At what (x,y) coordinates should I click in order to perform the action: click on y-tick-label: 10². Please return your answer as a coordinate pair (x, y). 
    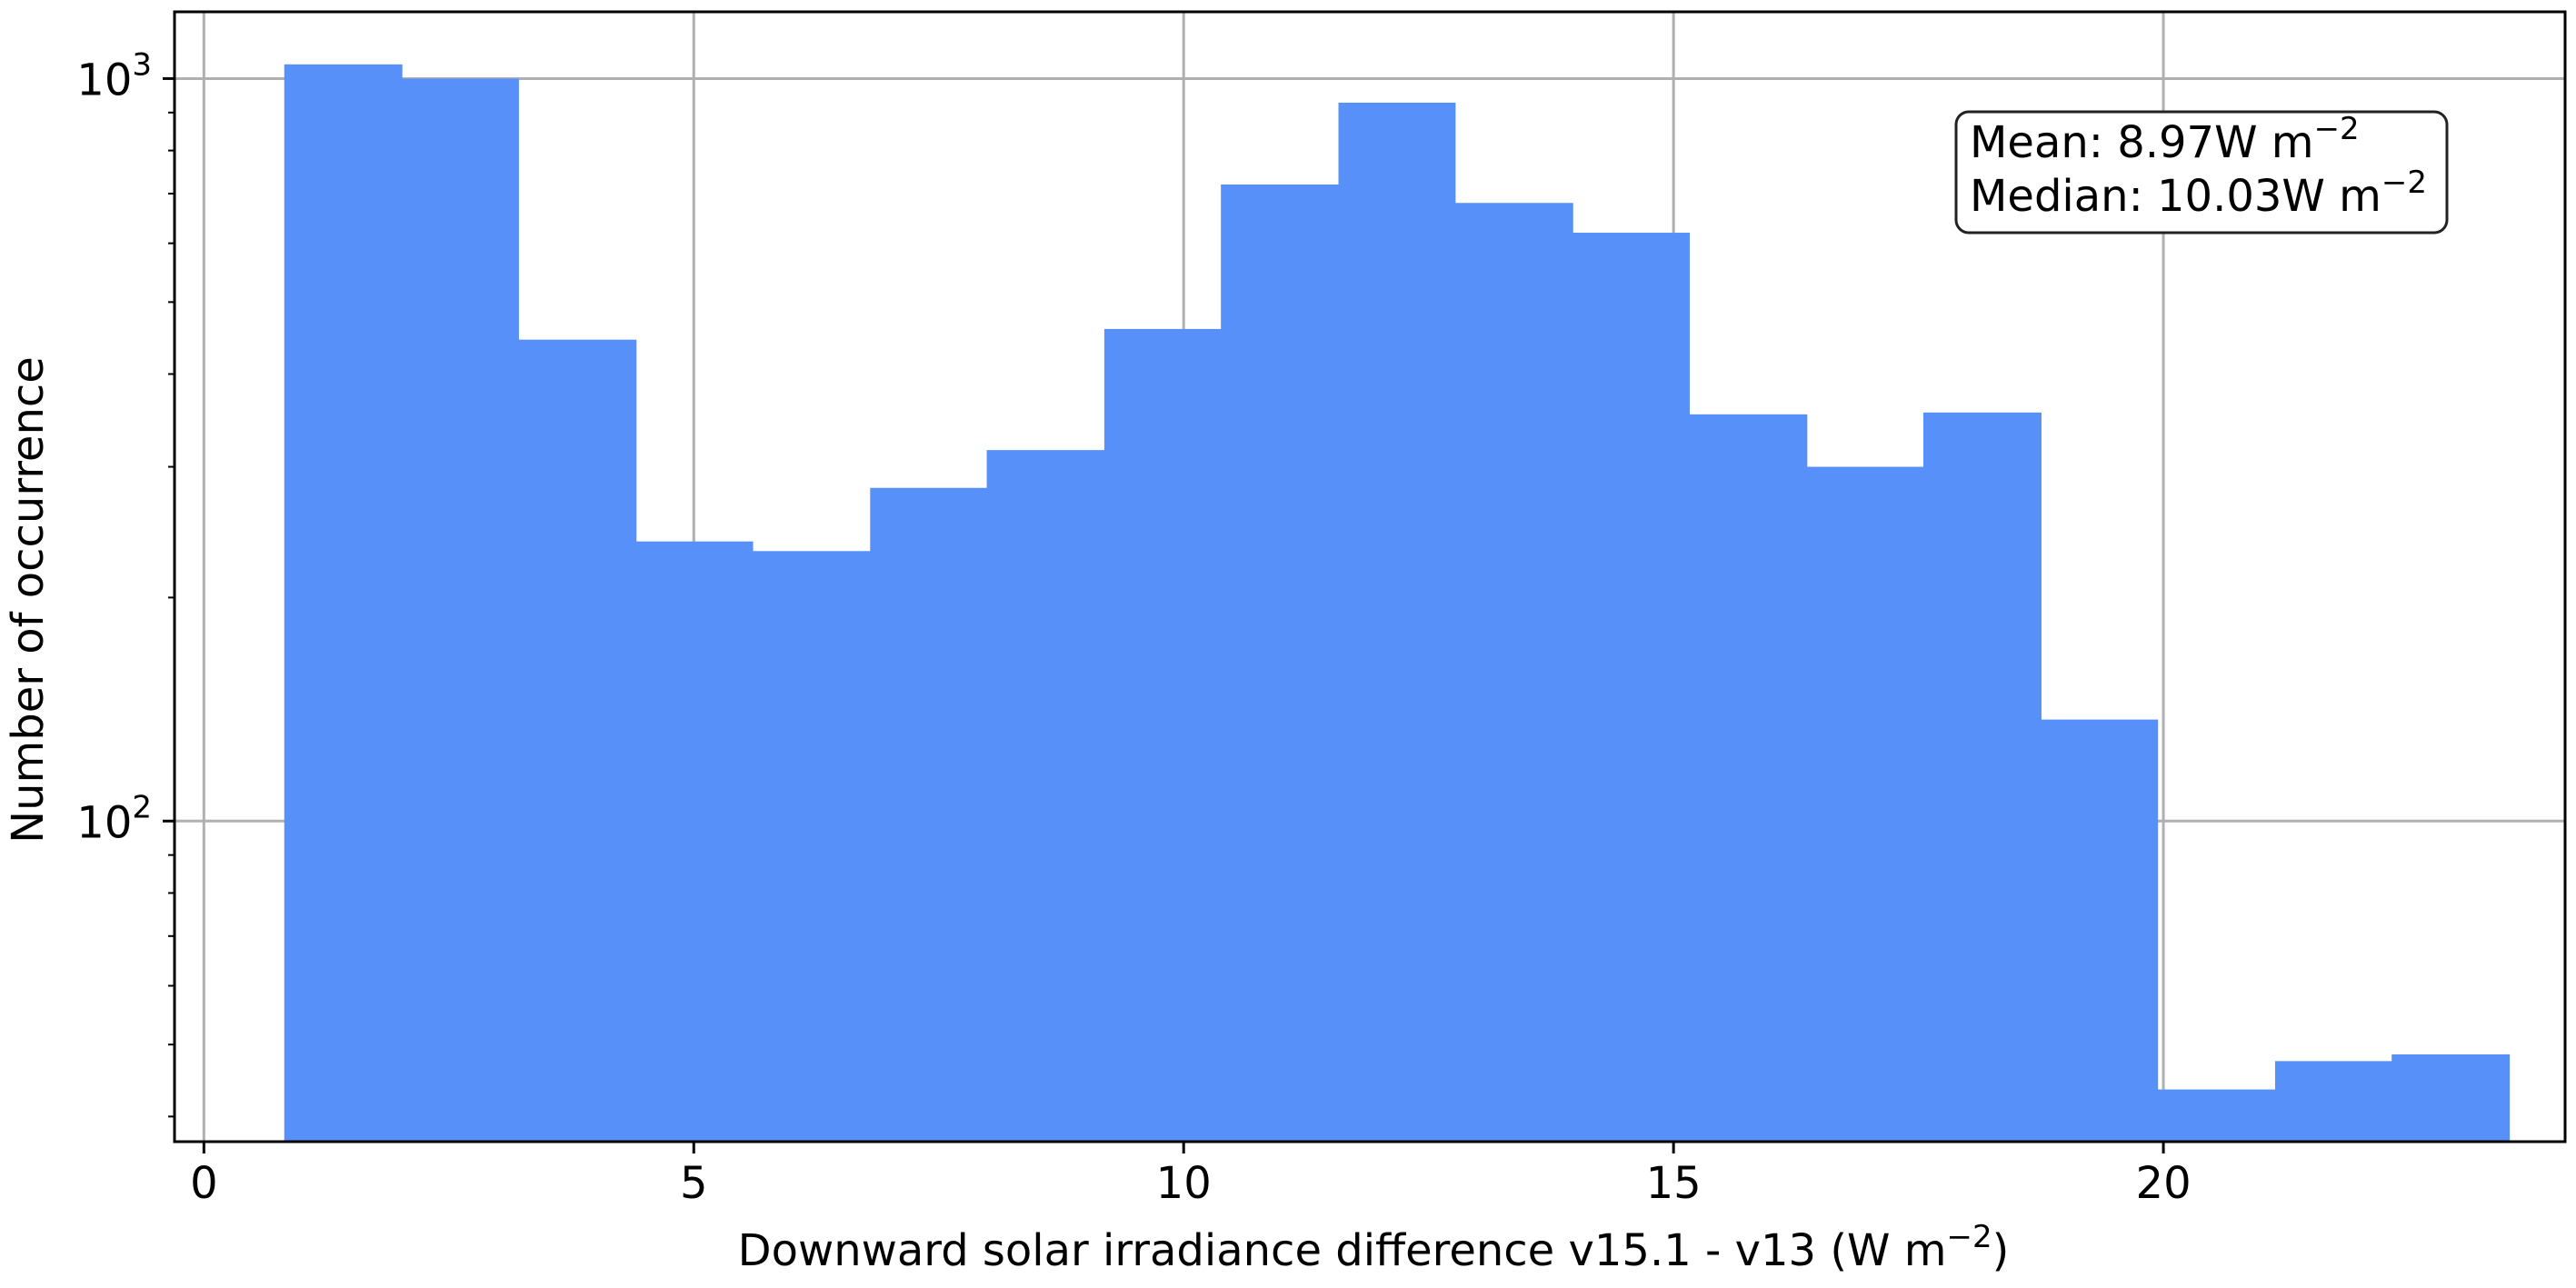
    Looking at the image, I should click on (114, 818).